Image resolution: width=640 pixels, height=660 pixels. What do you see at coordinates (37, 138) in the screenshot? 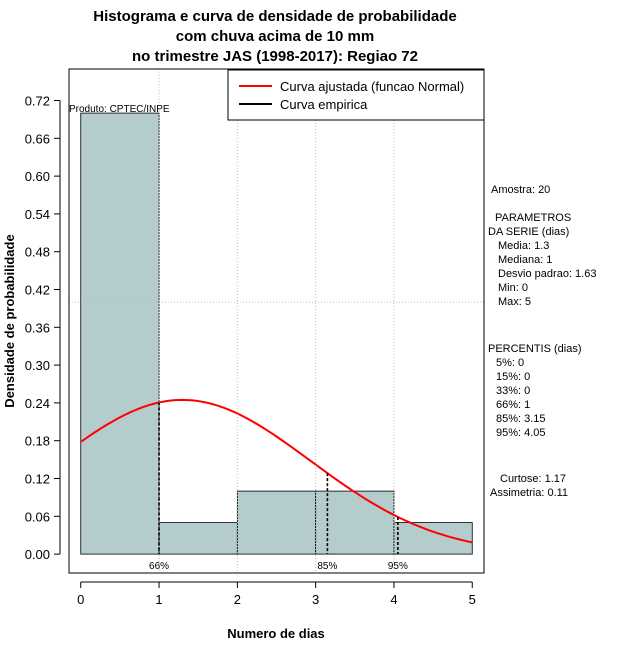
I see `y-tick-label-11: 0.66` at bounding box center [37, 138].